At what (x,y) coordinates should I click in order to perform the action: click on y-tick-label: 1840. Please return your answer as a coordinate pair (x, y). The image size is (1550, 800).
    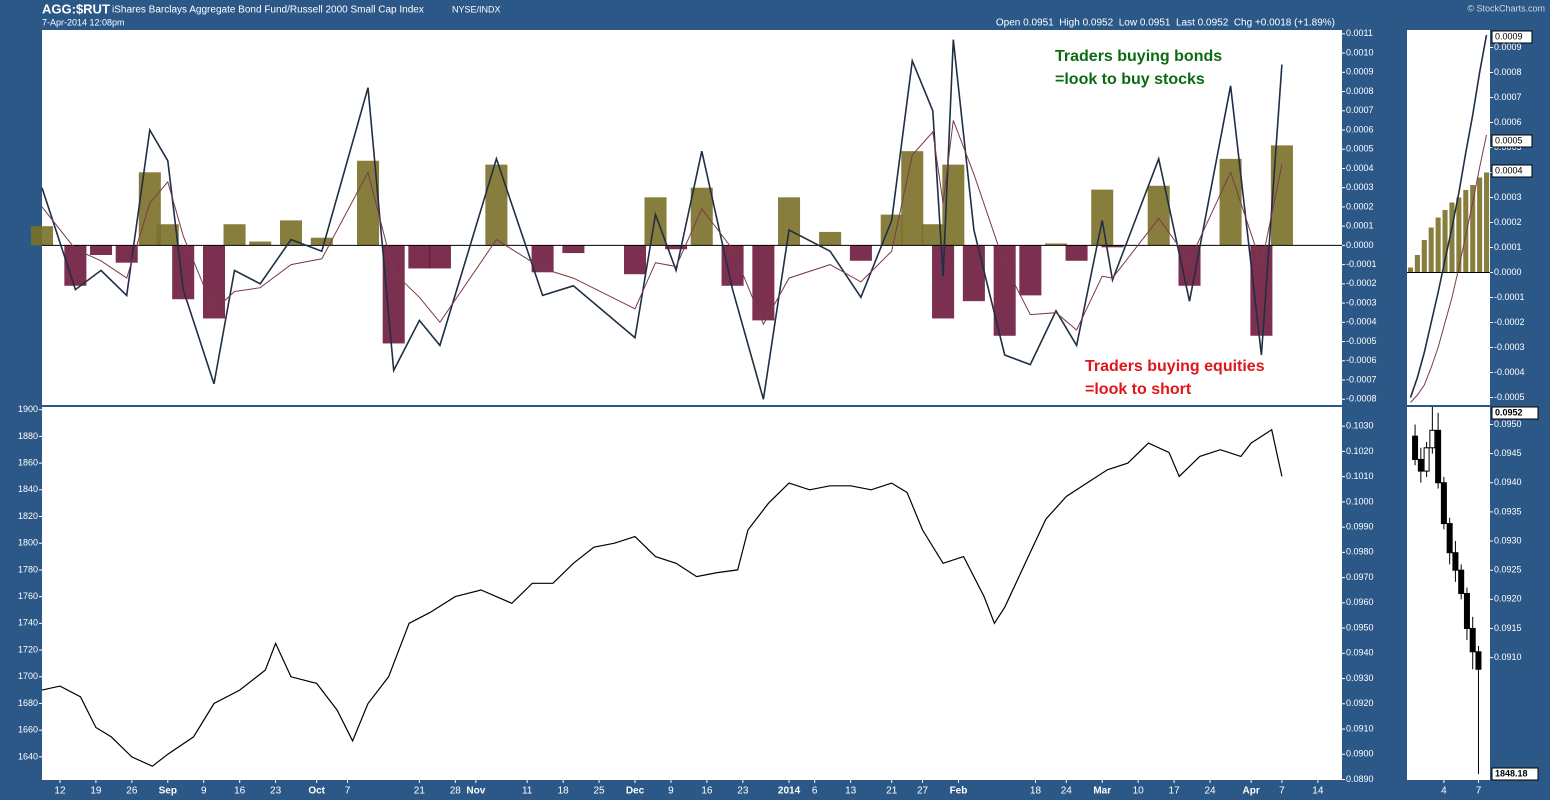
    Looking at the image, I should click on (28, 489).